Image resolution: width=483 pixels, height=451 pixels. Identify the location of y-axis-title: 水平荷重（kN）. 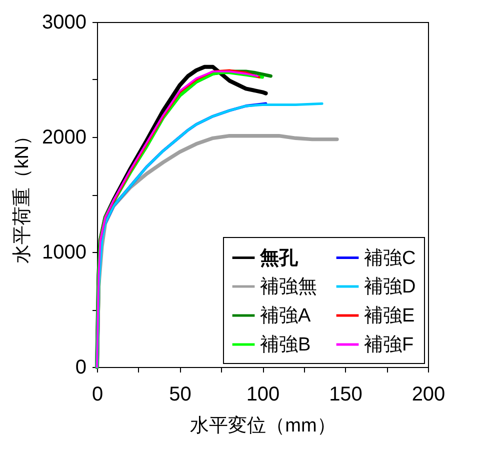
(23, 195).